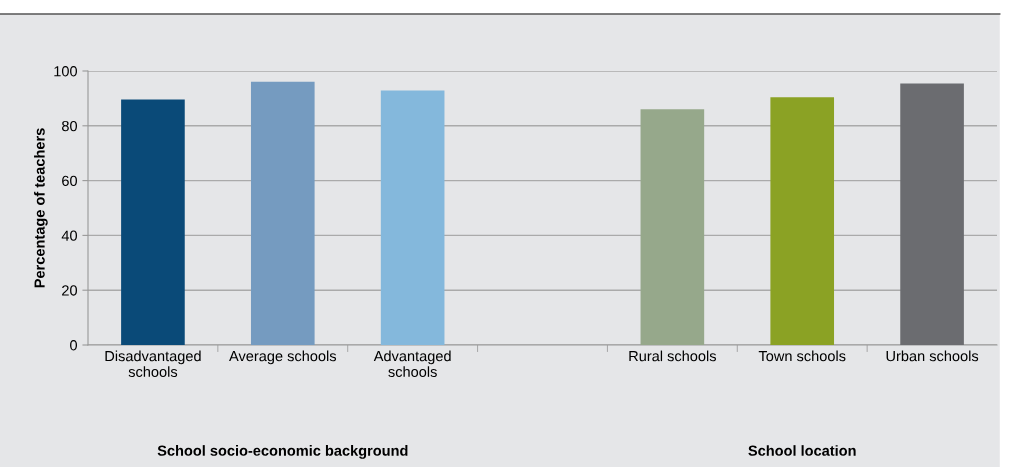 The width and height of the screenshot is (1015, 467). I want to click on text: School socio-economic background, so click(282, 452).